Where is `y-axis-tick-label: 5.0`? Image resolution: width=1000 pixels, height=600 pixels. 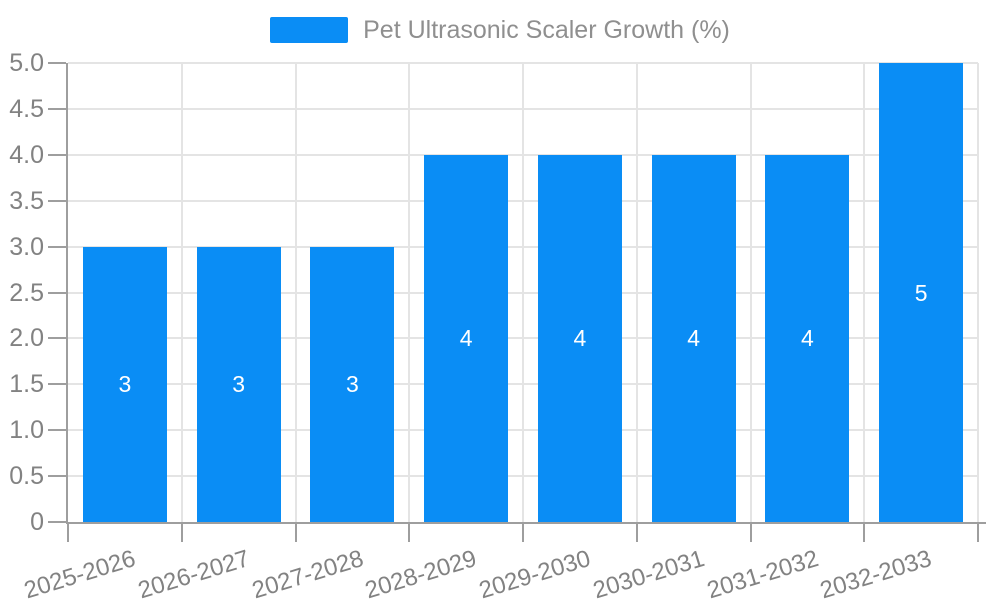
y-axis-tick-label: 5.0 is located at coordinates (26, 63).